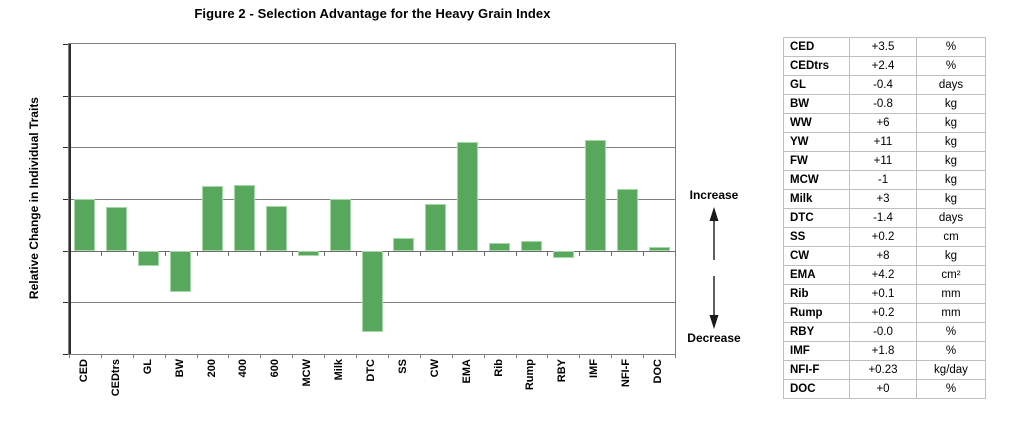 The width and height of the screenshot is (1024, 433). I want to click on trait-name-cell: CEDtrs, so click(816, 66).